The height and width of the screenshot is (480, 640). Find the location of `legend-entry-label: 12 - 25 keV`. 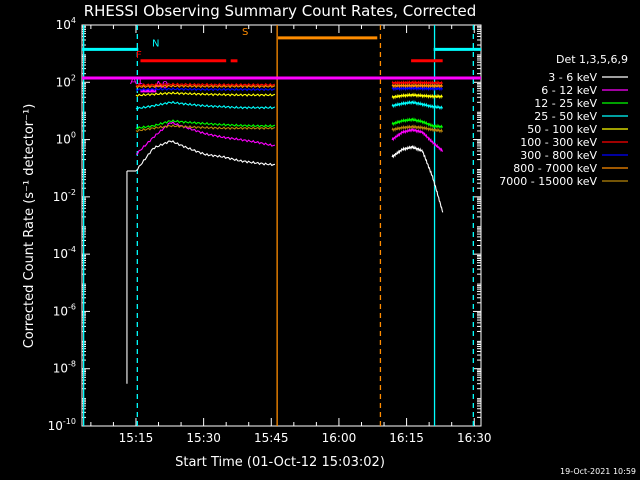

legend-entry-label: 12 - 25 keV is located at coordinates (565, 103).